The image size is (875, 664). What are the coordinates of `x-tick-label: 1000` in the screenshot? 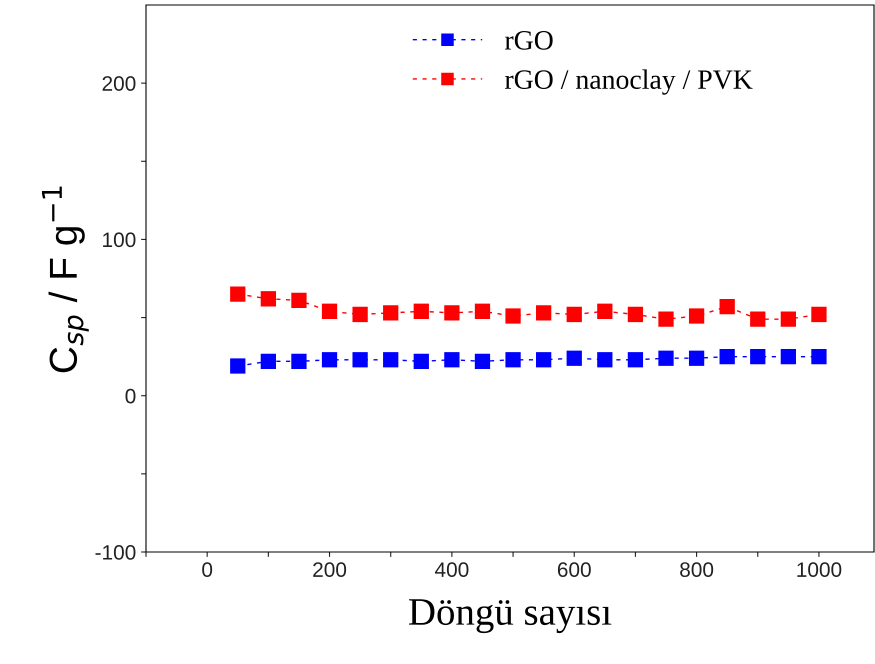 It's located at (819, 570).